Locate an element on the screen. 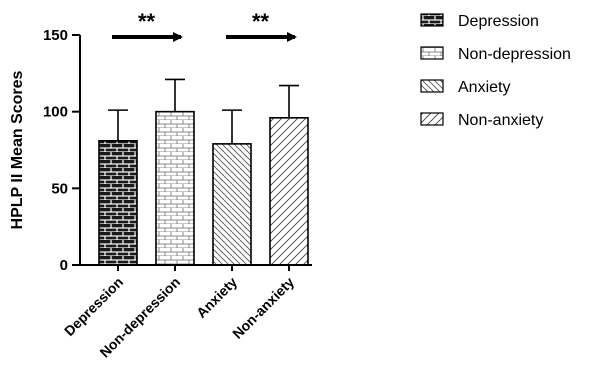 The image size is (595, 387). y-axis-label: HPLP II Mean Scores is located at coordinates (17, 149).